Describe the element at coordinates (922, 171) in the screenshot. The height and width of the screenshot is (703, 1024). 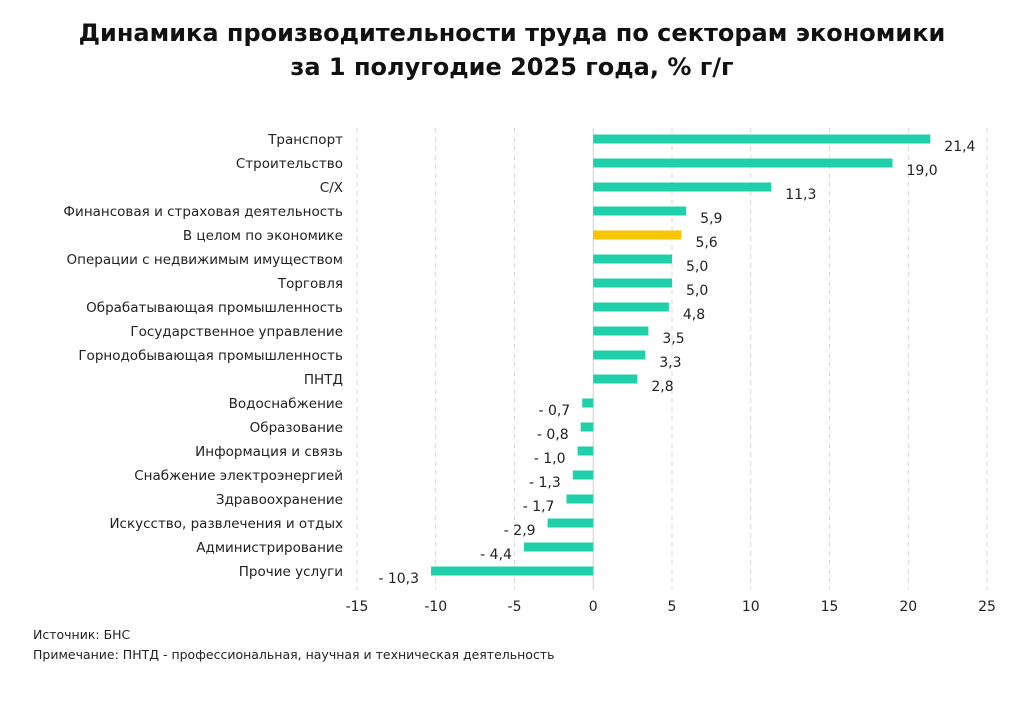
I see `data-label: 19,0` at that location.